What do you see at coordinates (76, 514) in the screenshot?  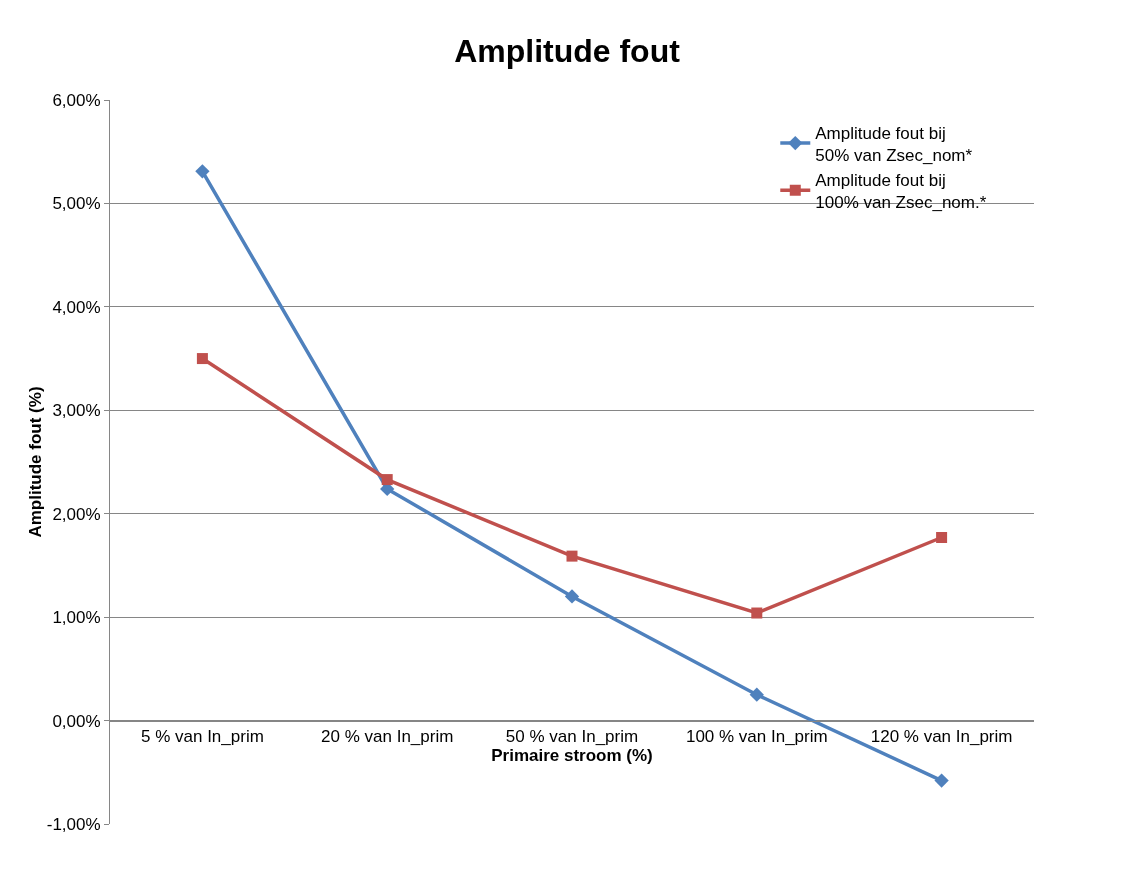 I see `y-tick-label: 2,00%` at bounding box center [76, 514].